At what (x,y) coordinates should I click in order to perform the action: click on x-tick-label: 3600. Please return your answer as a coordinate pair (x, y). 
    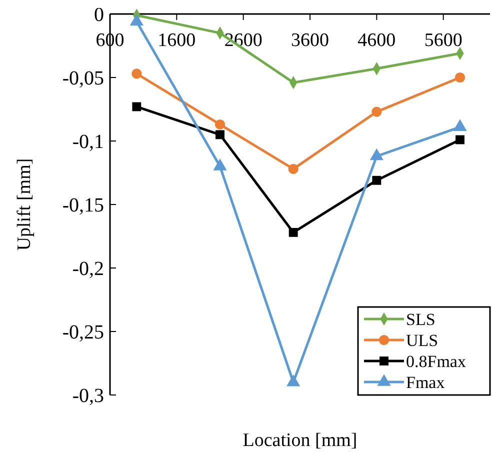
    Looking at the image, I should click on (310, 40).